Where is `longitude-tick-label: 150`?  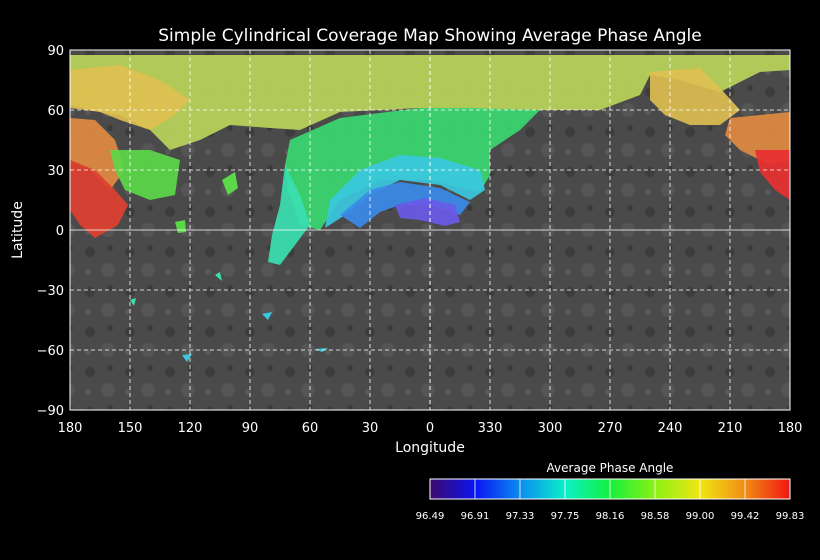
longitude-tick-label: 150 is located at coordinates (130, 428).